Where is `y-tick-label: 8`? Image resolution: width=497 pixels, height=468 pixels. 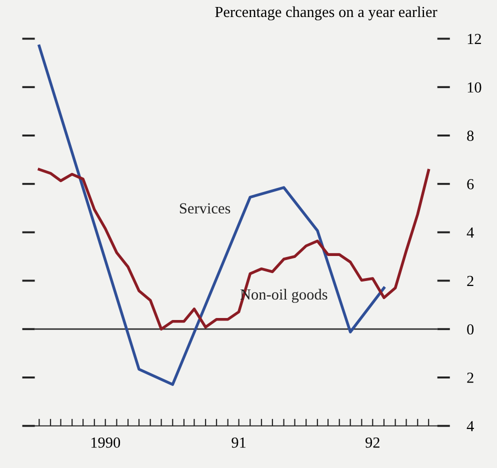
y-tick-label: 8 is located at coordinates (470, 135).